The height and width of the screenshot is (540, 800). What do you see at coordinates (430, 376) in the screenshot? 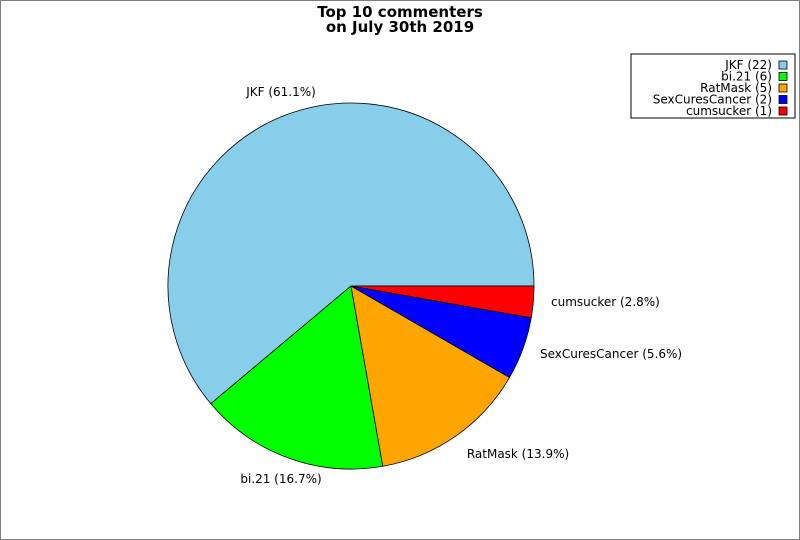
I see `pie-slice-ratmask` at bounding box center [430, 376].